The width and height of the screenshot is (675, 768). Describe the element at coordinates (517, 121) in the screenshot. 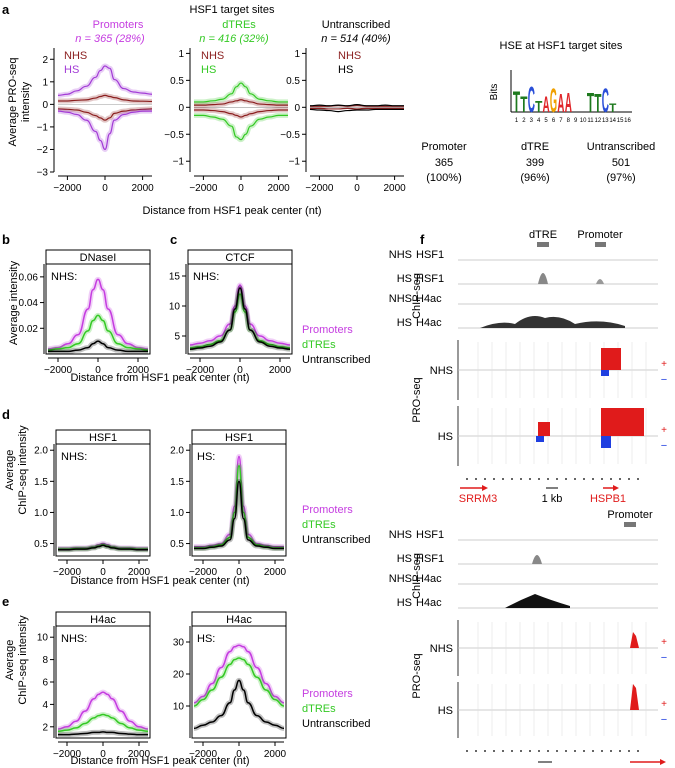

I see `logo-position: 1` at that location.